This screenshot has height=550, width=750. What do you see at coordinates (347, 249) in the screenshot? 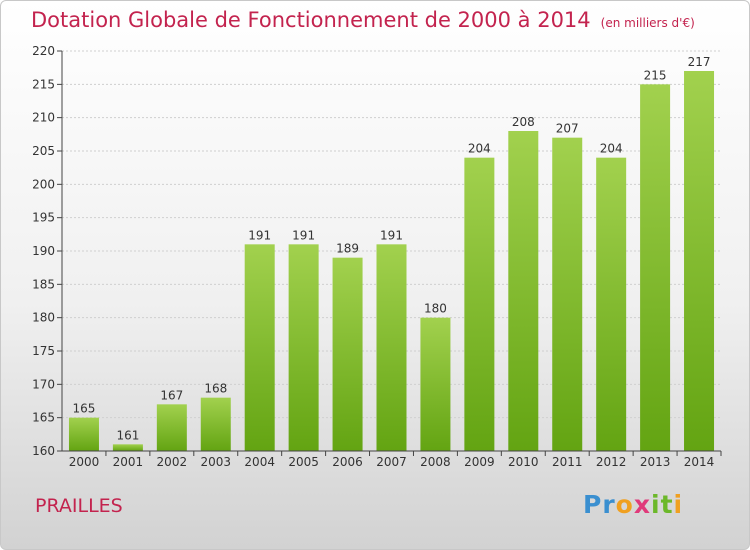
I see `value-label-2006: 189` at bounding box center [347, 249].